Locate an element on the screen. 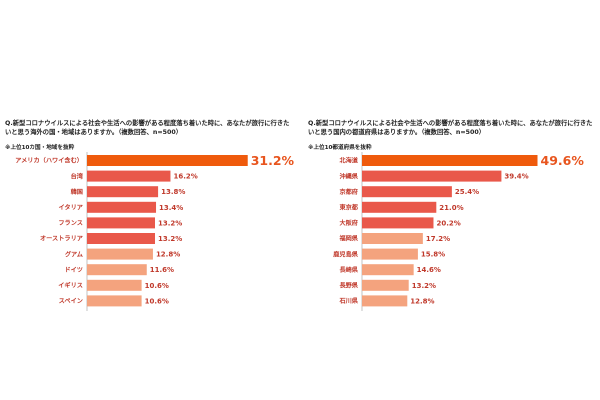 The width and height of the screenshot is (600, 400). left-category-label-8: イギリス is located at coordinates (70, 286).